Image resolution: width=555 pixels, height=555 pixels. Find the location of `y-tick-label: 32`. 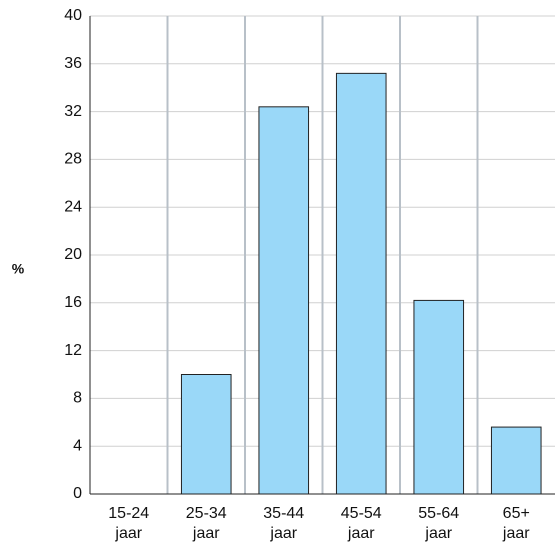

y-tick-label: 32 is located at coordinates (73, 111).